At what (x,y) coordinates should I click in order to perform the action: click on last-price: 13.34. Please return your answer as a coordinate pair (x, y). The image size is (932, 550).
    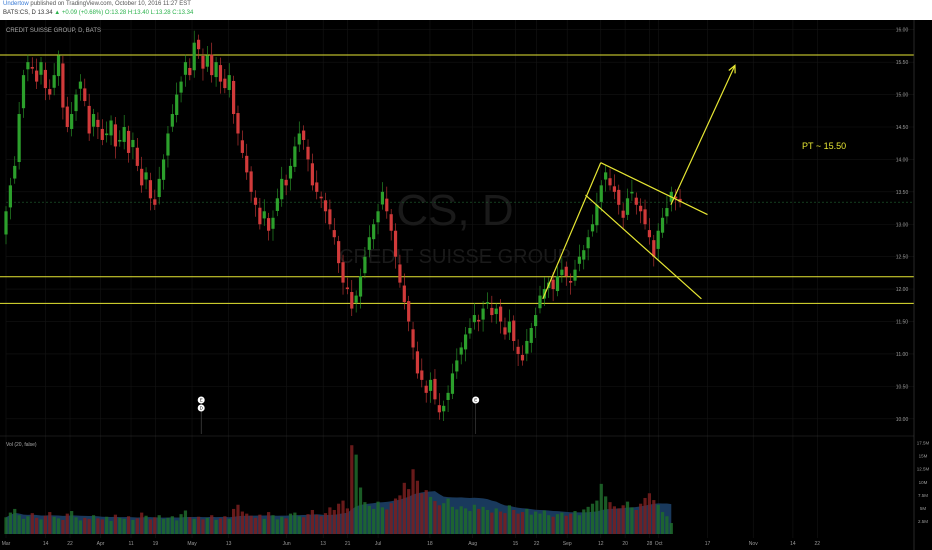
    Looking at the image, I should click on (45, 13).